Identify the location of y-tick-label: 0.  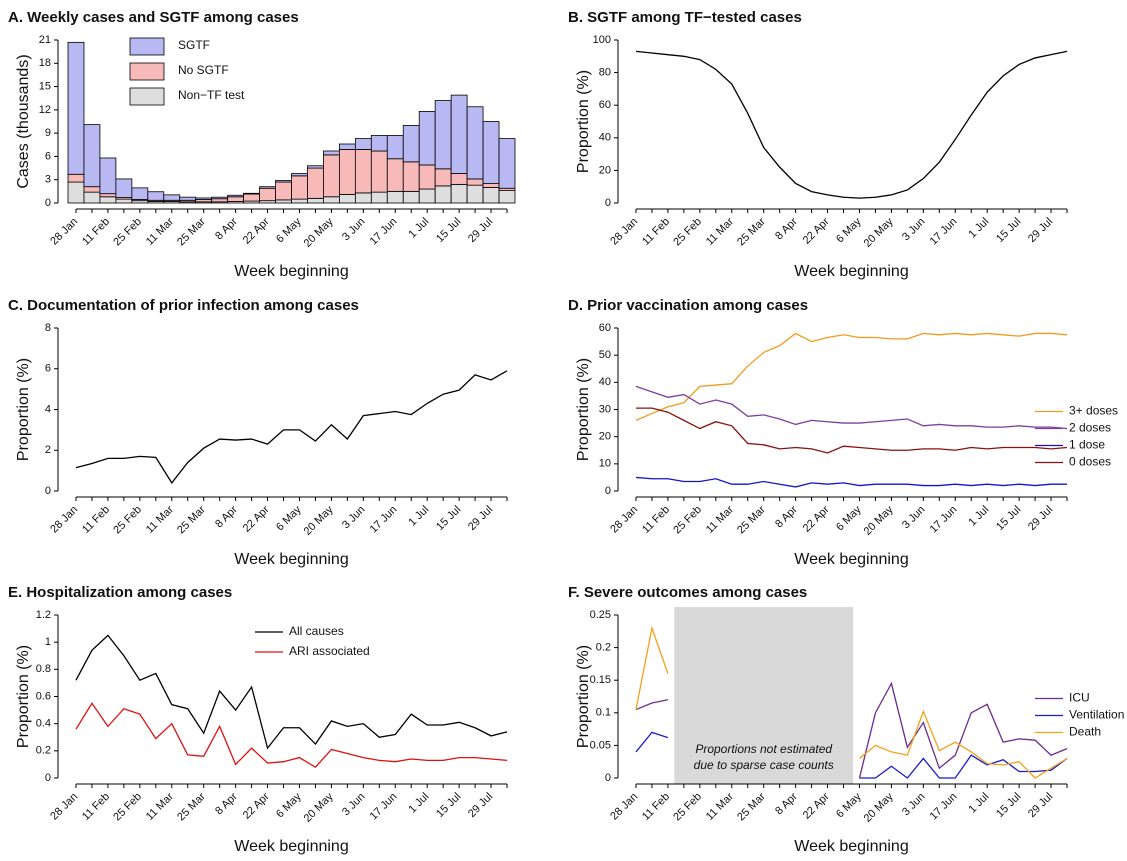
(48, 491).